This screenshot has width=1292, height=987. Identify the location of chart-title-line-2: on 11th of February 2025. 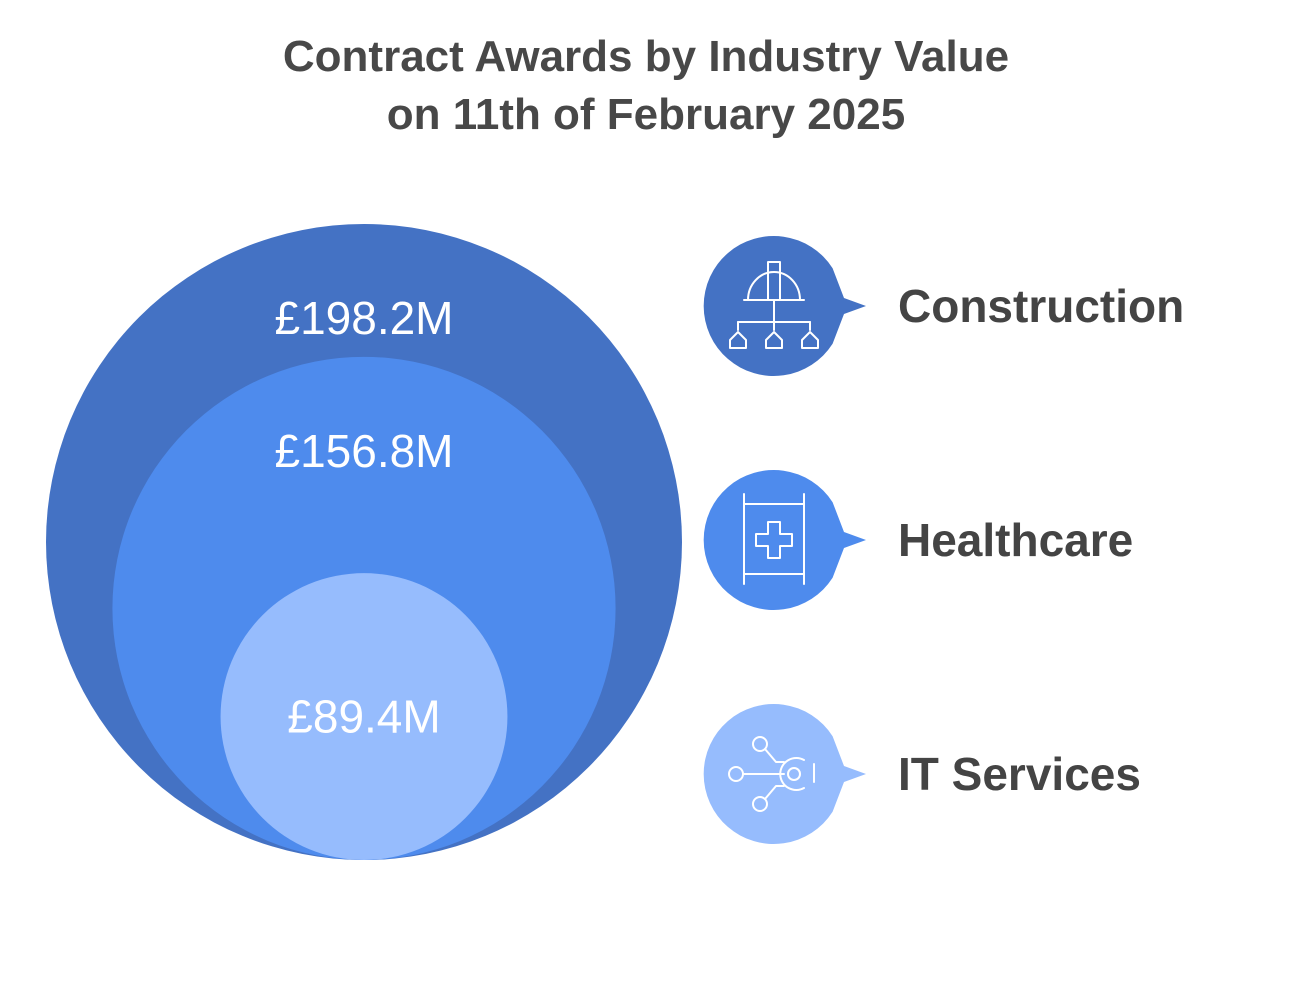
(646, 114).